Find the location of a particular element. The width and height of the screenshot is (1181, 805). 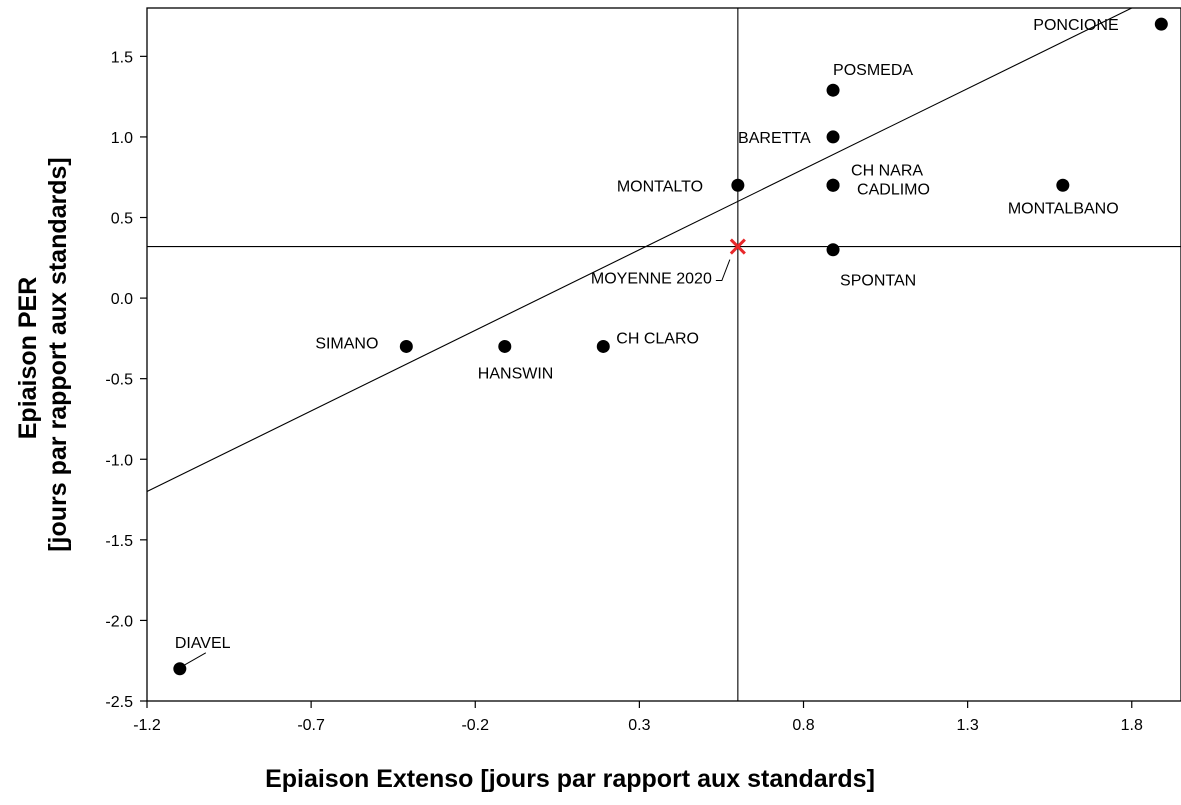

x-tick-label: -1.2 is located at coordinates (147, 725).